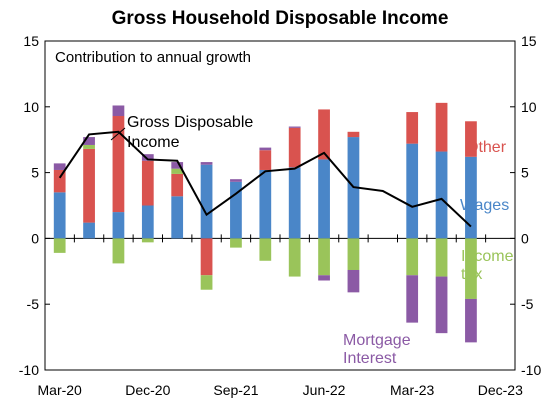  Describe the element at coordinates (525, 173) in the screenshot. I see `y-tick-label-right: 5` at that location.